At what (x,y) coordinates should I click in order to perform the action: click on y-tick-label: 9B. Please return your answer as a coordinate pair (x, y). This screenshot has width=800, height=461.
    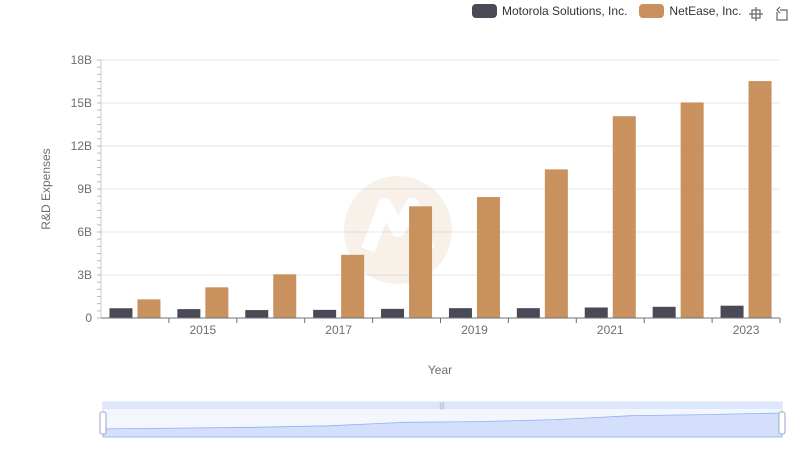
    Looking at the image, I should click on (84, 189).